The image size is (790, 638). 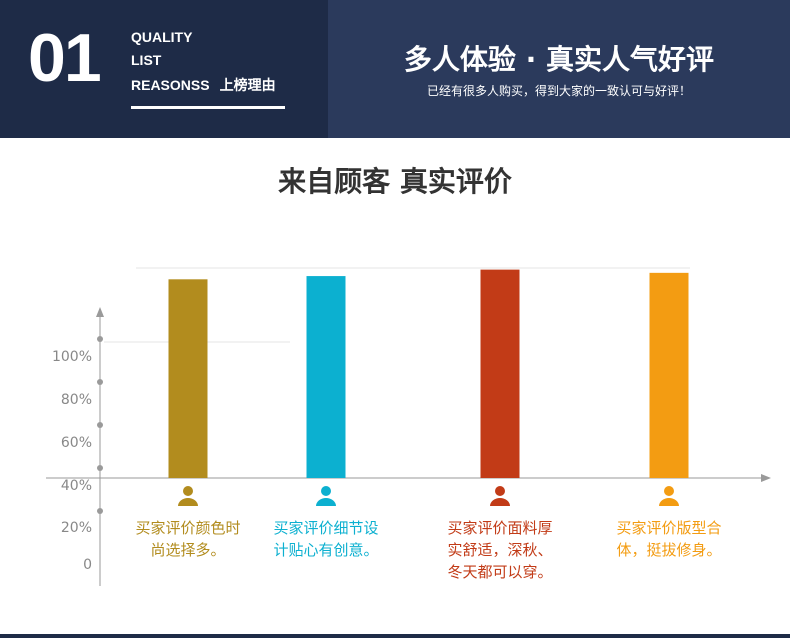 I want to click on reason-line-quality: QUALITY, so click(x=162, y=37).